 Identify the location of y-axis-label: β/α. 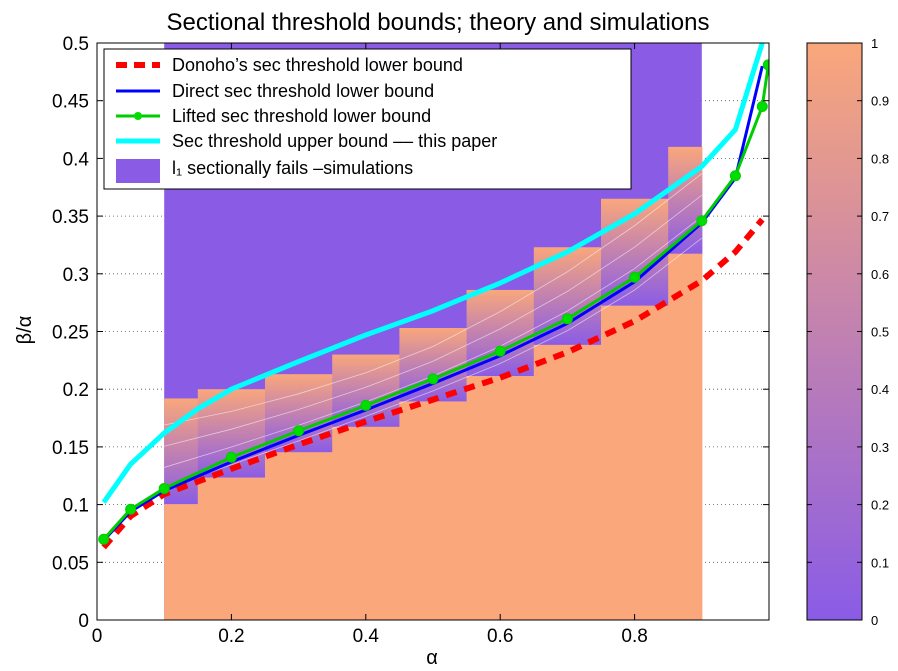
(25, 330).